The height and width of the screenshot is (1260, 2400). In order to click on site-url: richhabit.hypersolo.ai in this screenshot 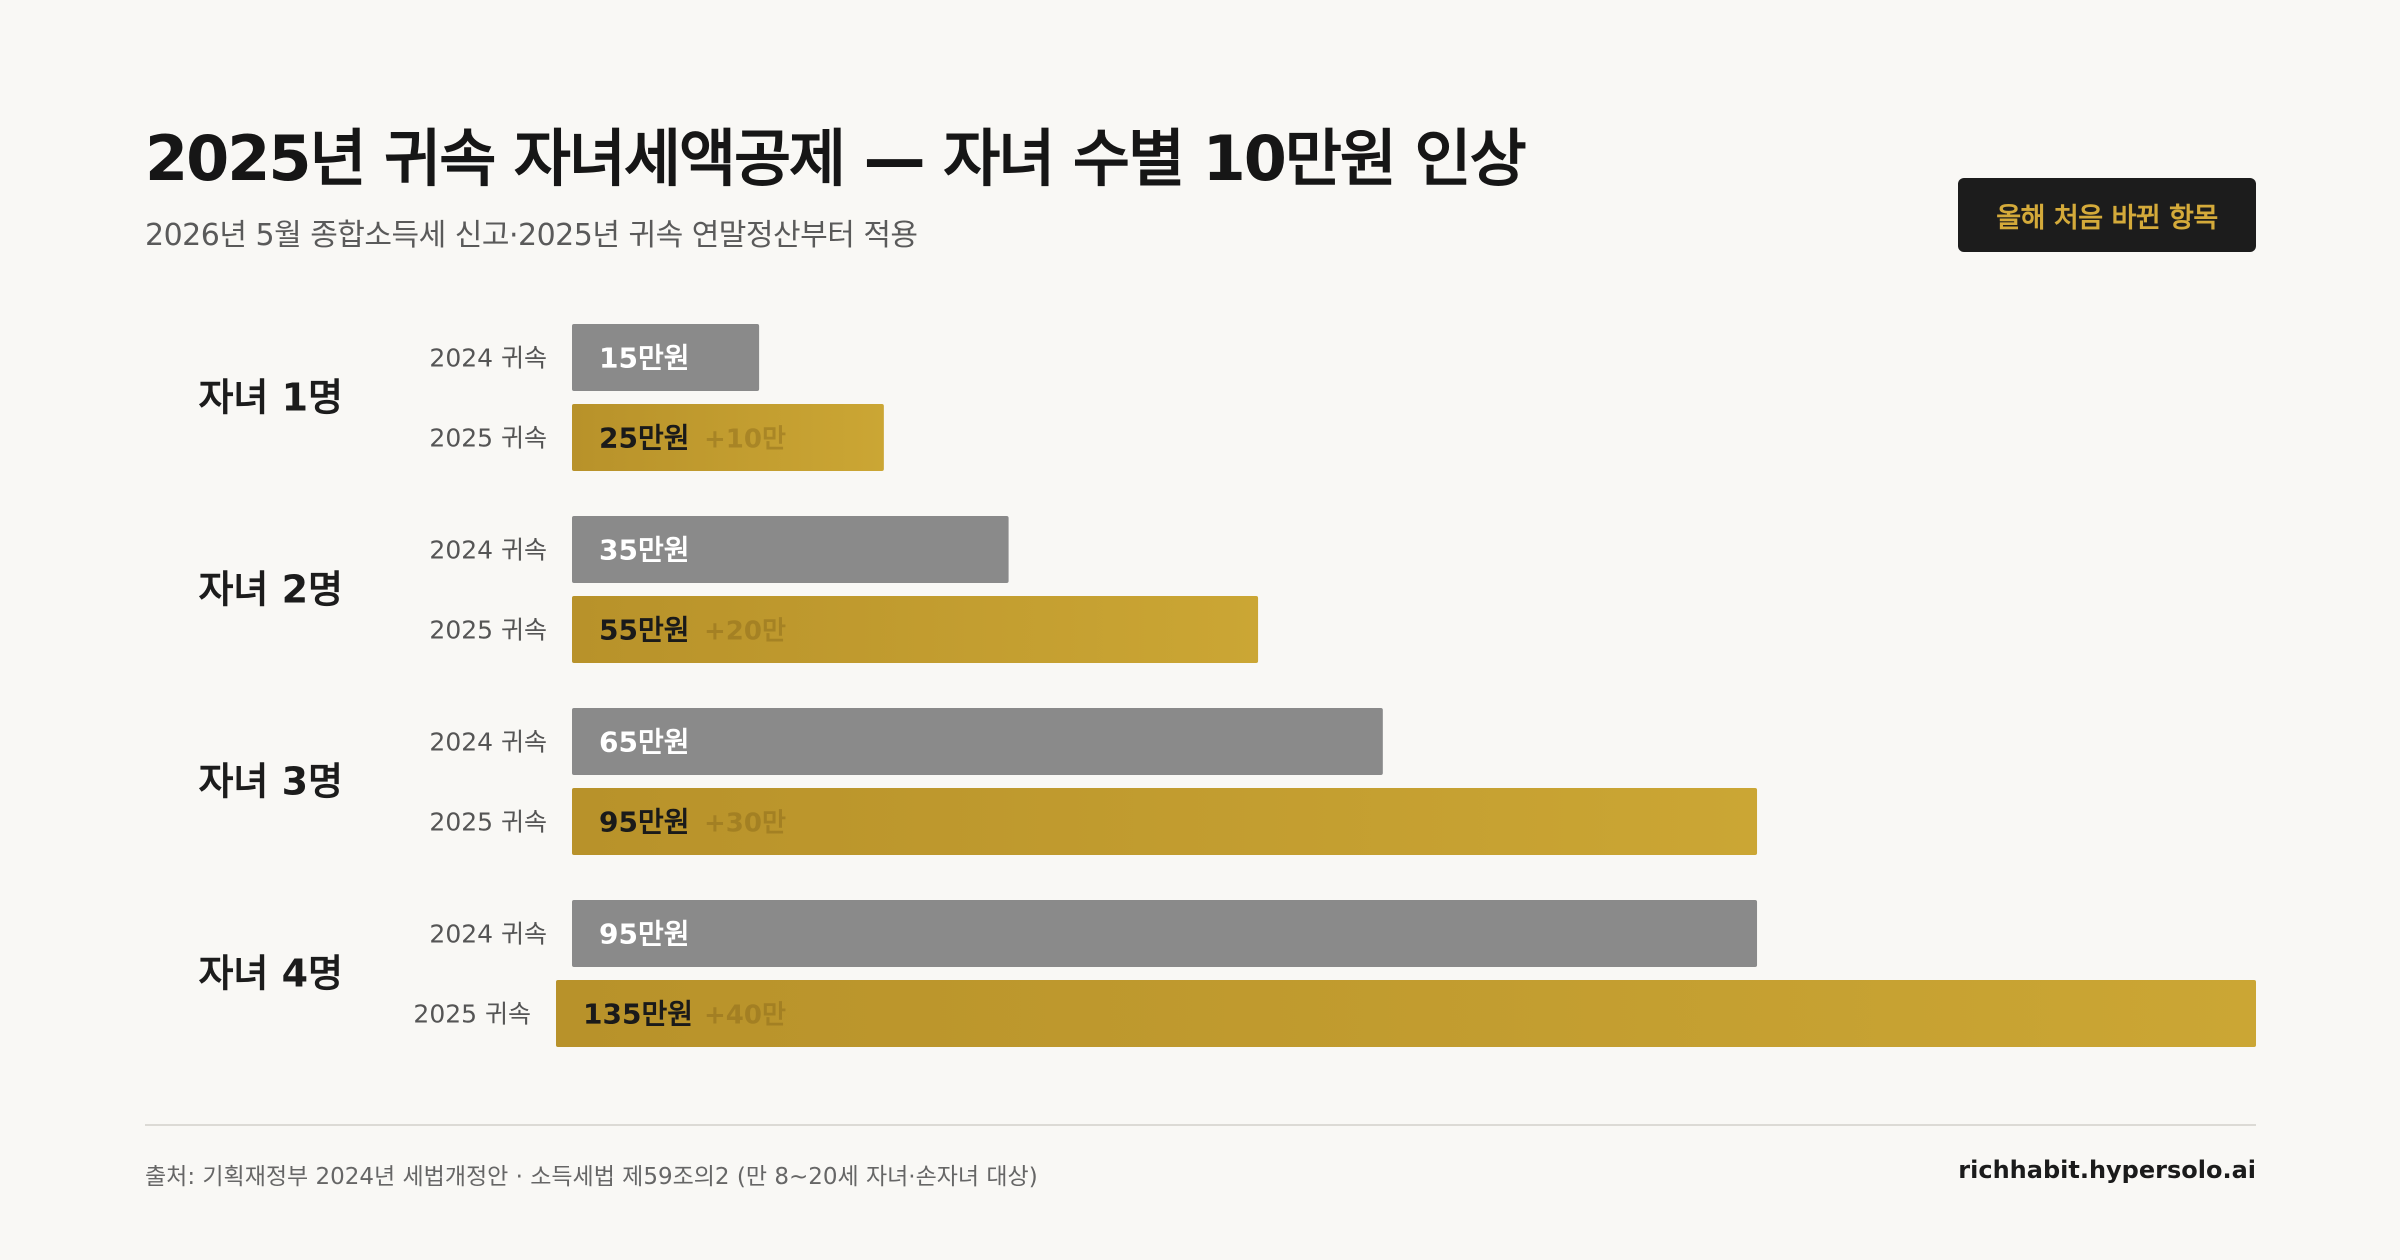, I will do `click(2107, 1170)`.